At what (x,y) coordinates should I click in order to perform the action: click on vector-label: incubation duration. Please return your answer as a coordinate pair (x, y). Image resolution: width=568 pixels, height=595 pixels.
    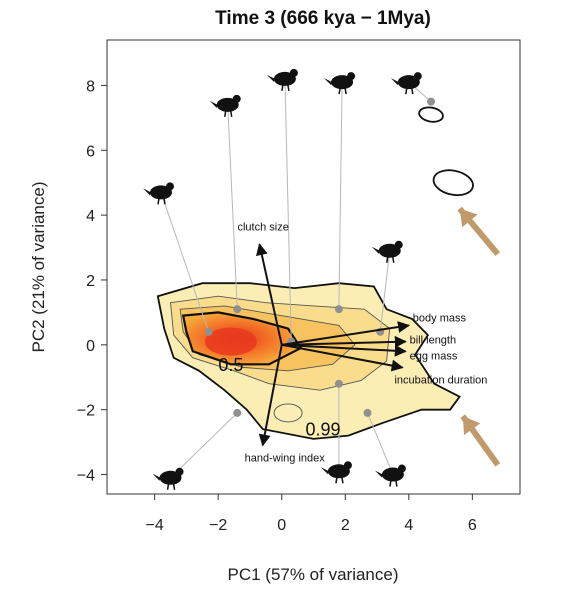
    Looking at the image, I should click on (440, 381).